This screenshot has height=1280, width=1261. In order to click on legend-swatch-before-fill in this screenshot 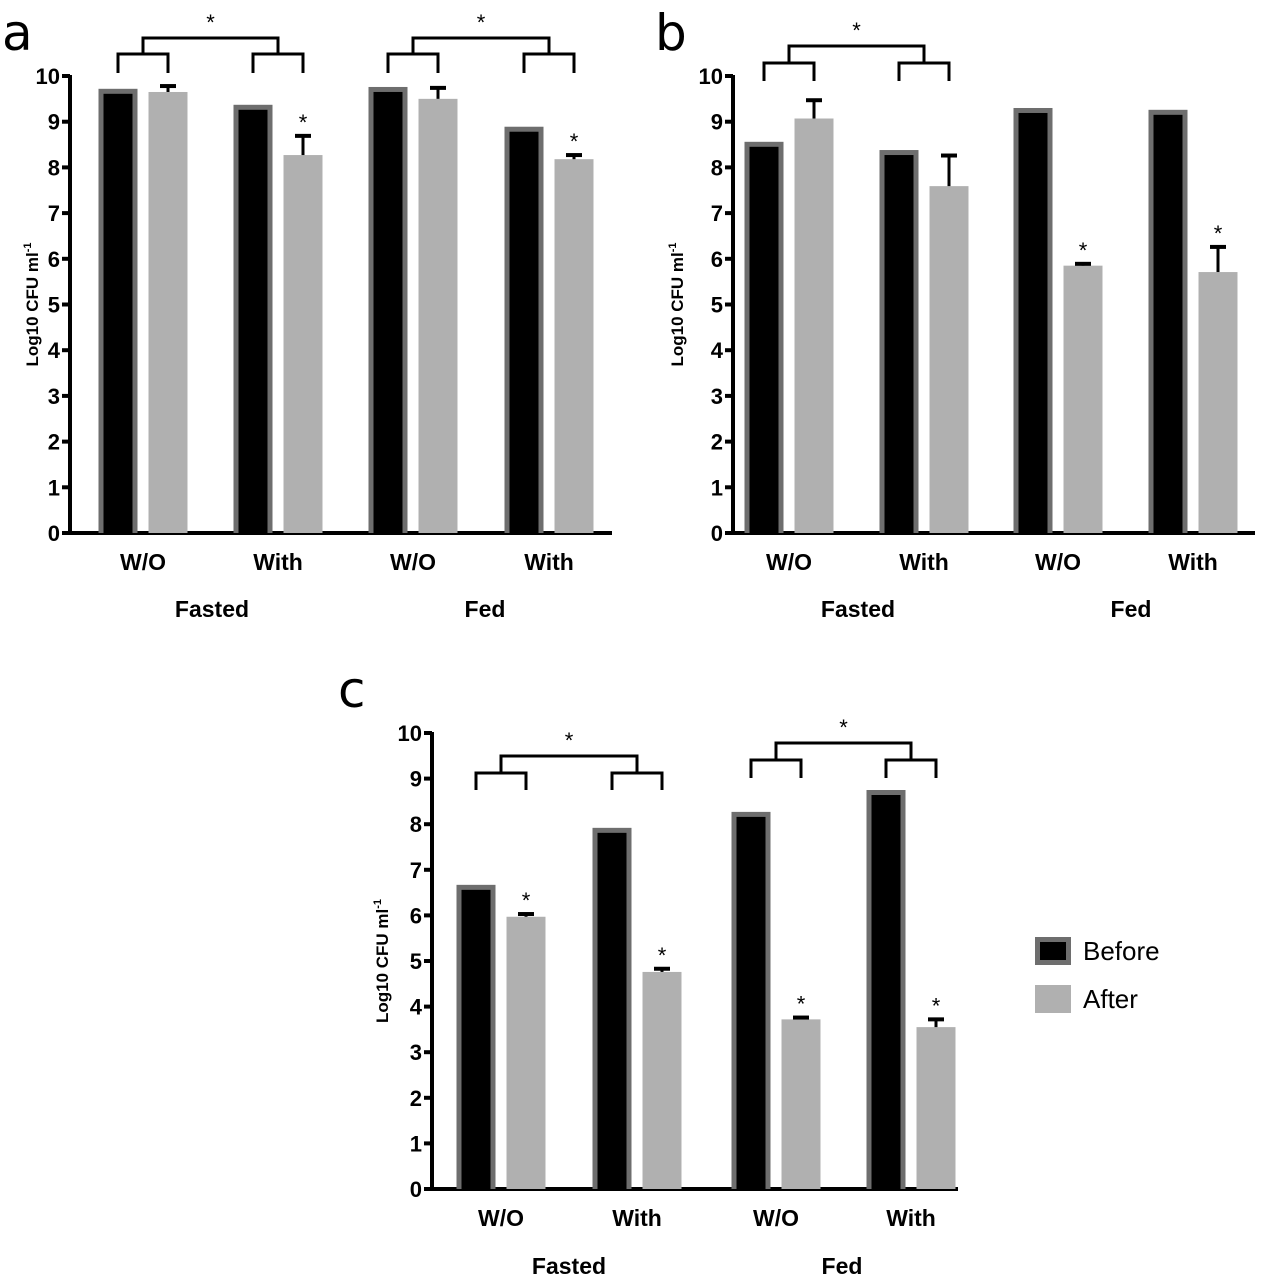, I will do `click(1053, 951)`.